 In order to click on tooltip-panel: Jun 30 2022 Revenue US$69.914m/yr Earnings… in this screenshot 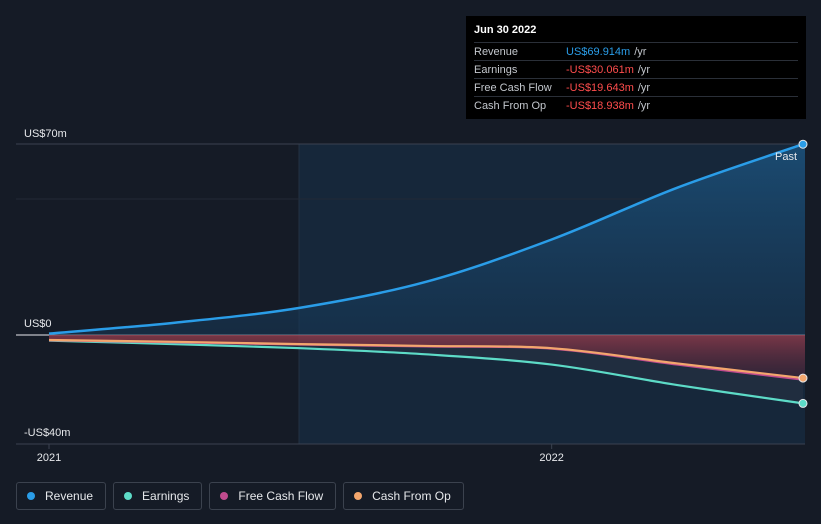, I will do `click(636, 67)`.